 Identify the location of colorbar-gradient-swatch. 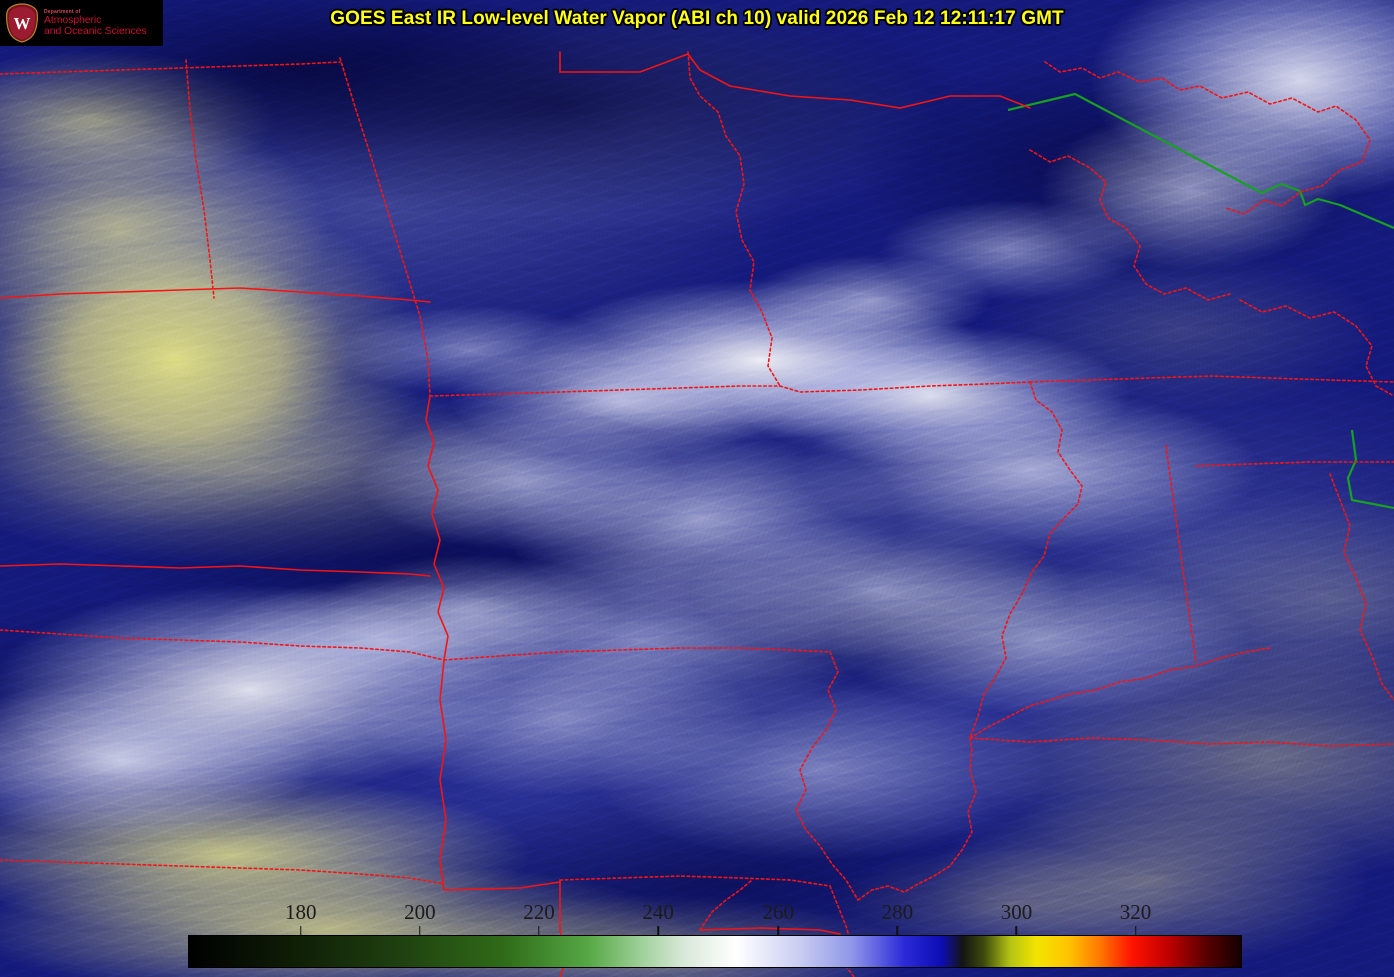
(715, 951).